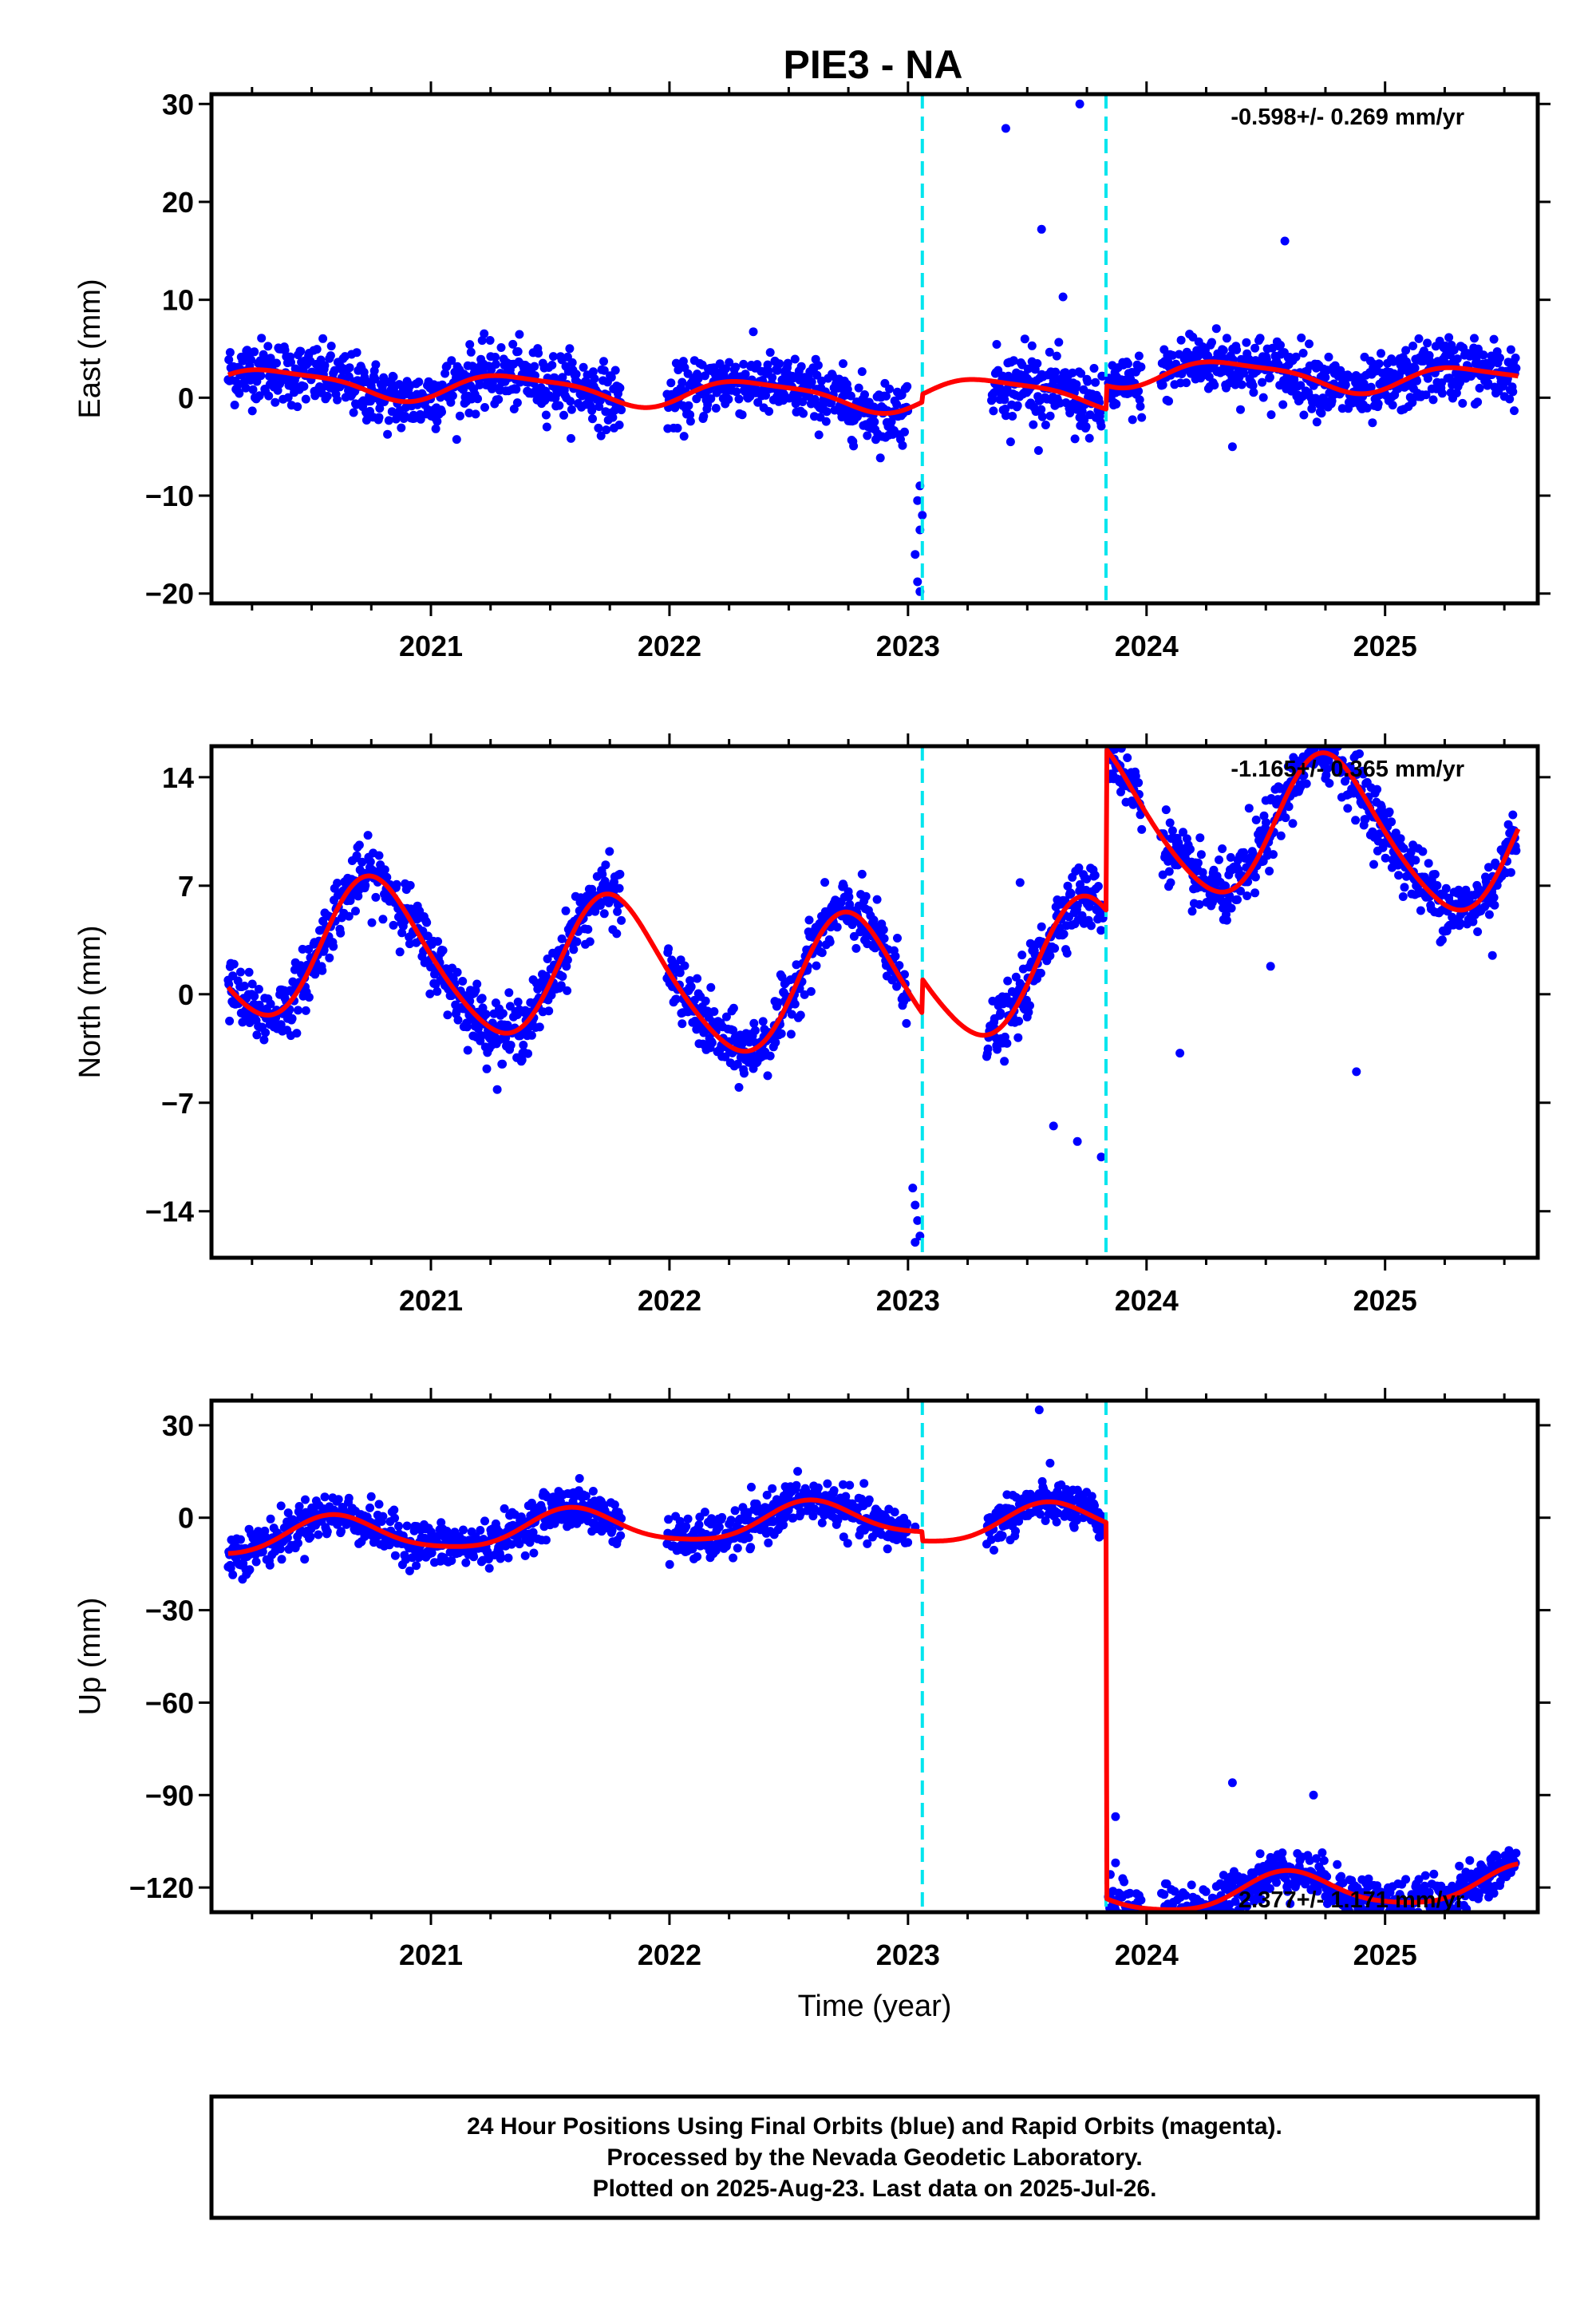  I want to click on x-tick-label: 2021, so click(431, 1300).